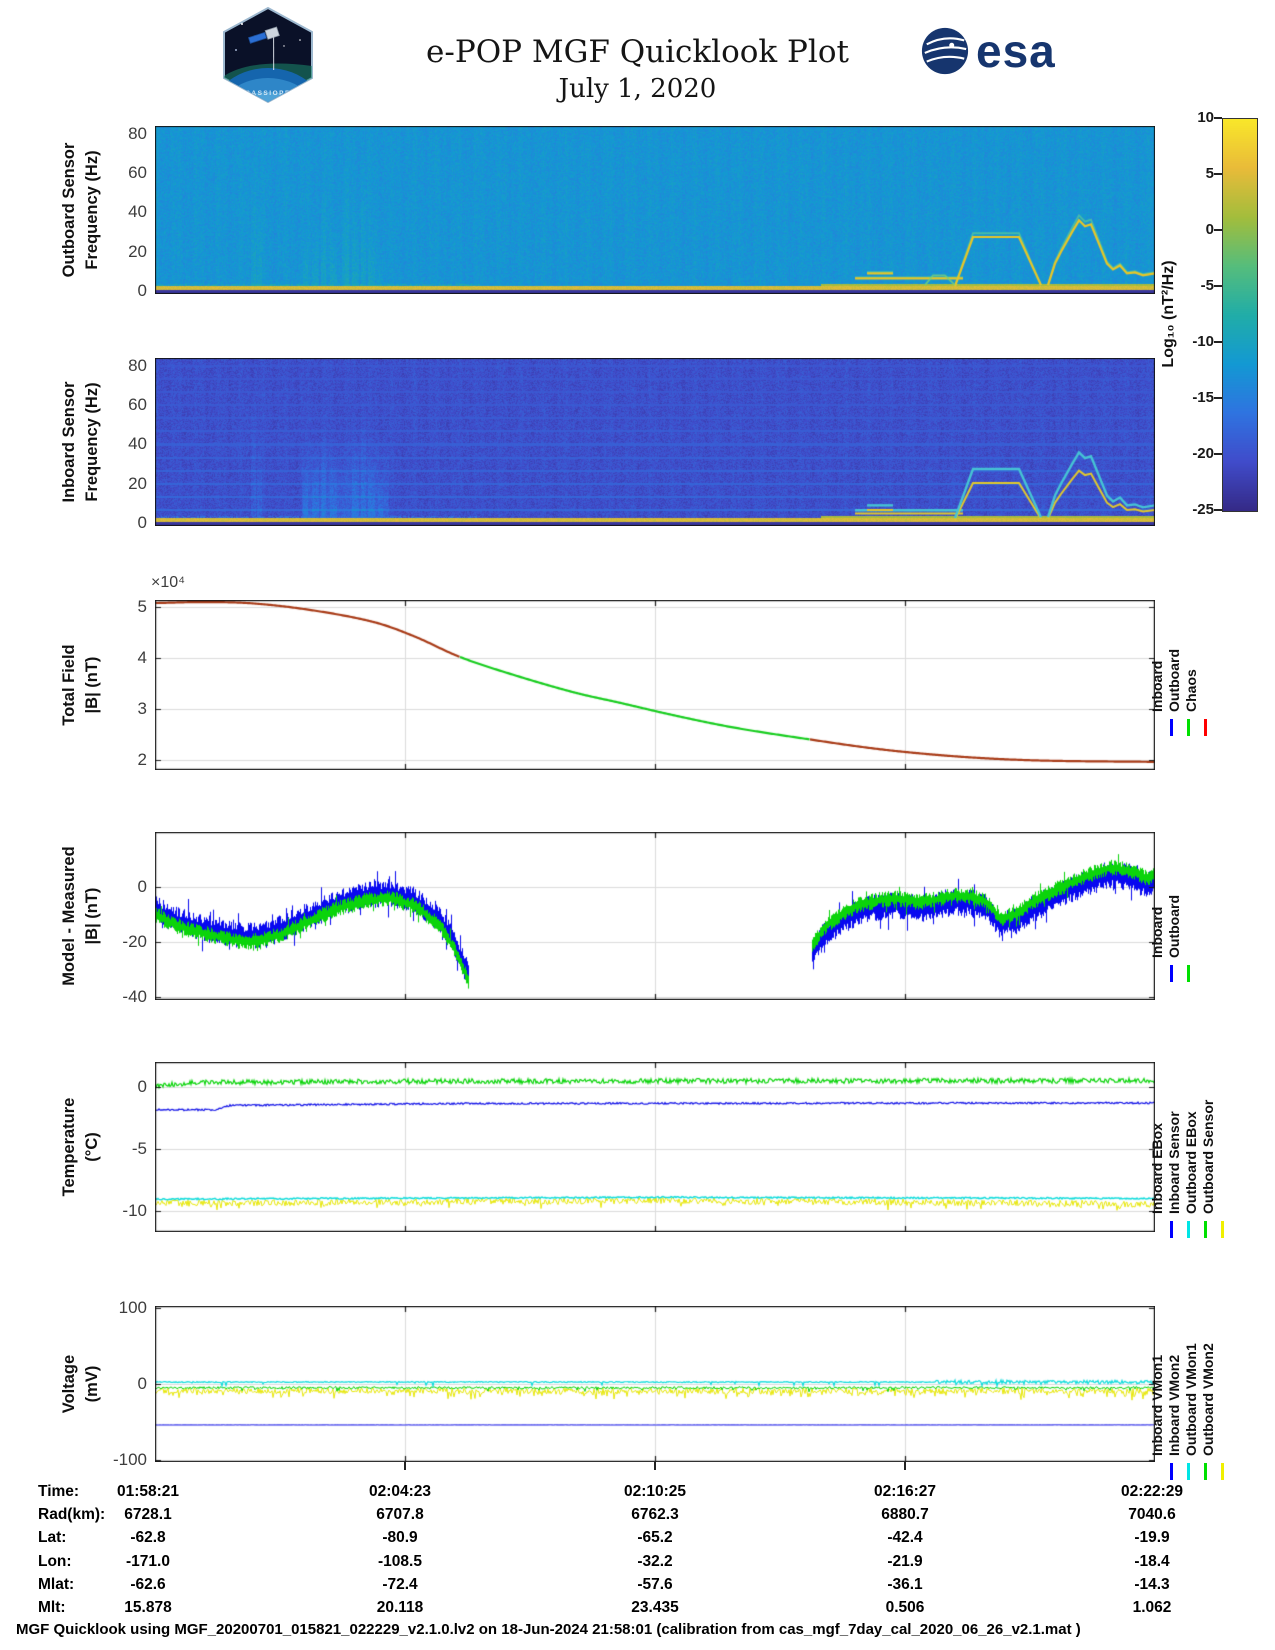 Image resolution: width=1275 pixels, height=1650 pixels. What do you see at coordinates (1209, 173) in the screenshot?
I see `colorbar-tick-1: 5` at bounding box center [1209, 173].